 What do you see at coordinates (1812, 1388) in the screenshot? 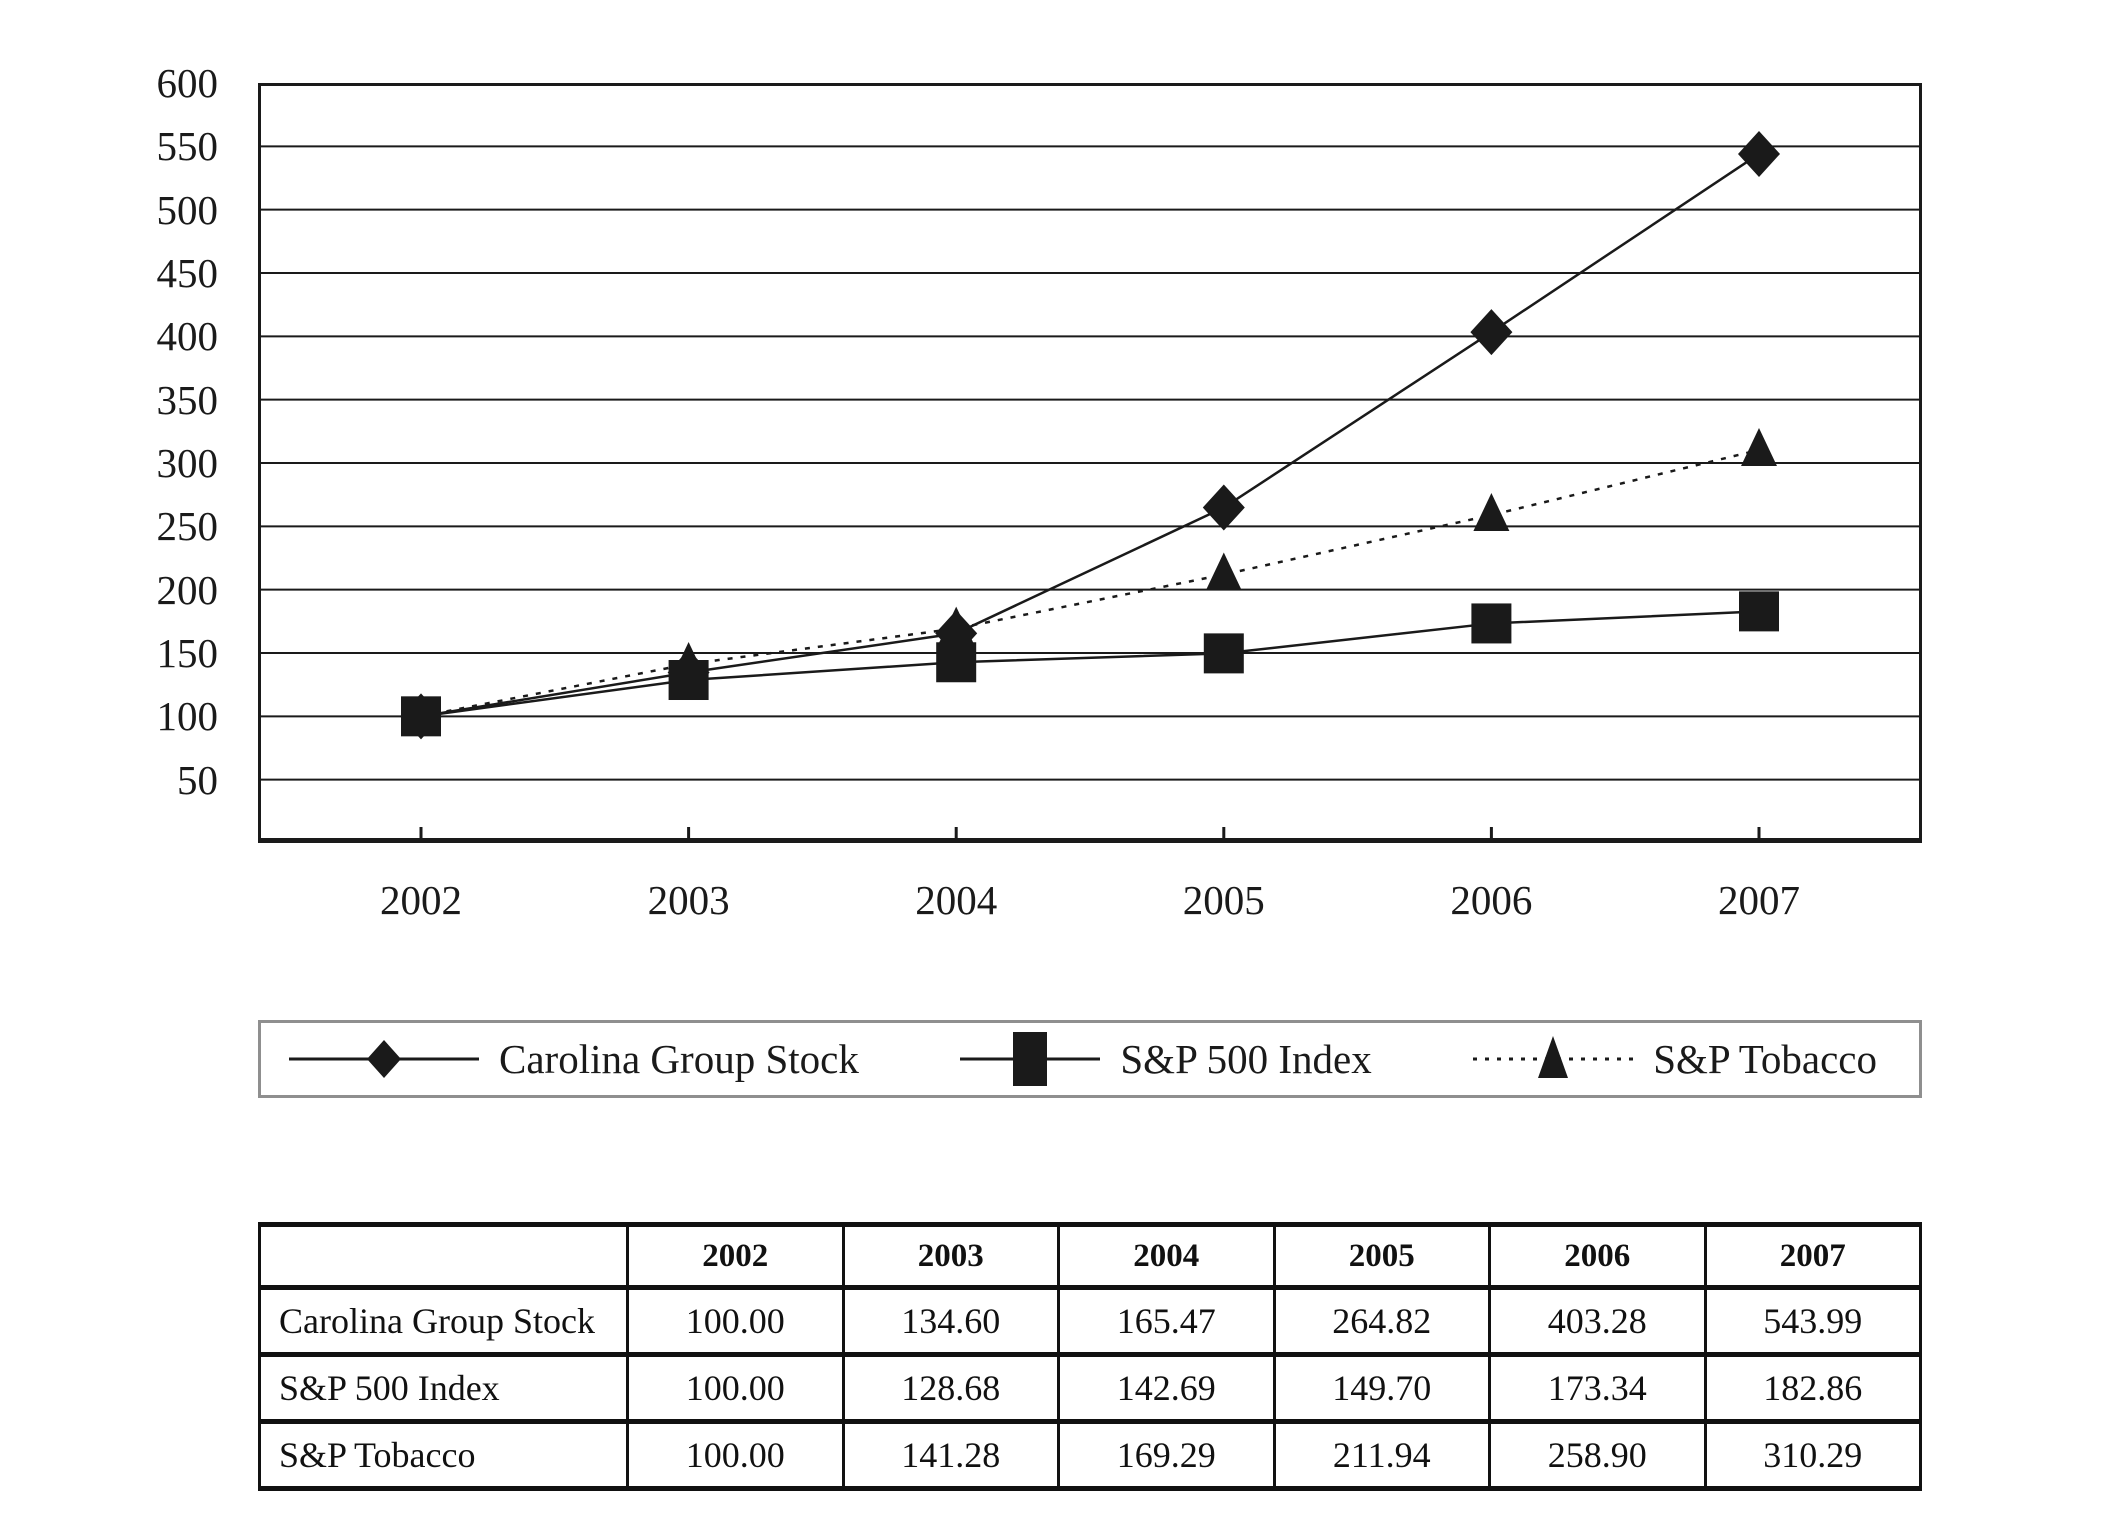
I see `table-value-cell: 182.86` at bounding box center [1812, 1388].